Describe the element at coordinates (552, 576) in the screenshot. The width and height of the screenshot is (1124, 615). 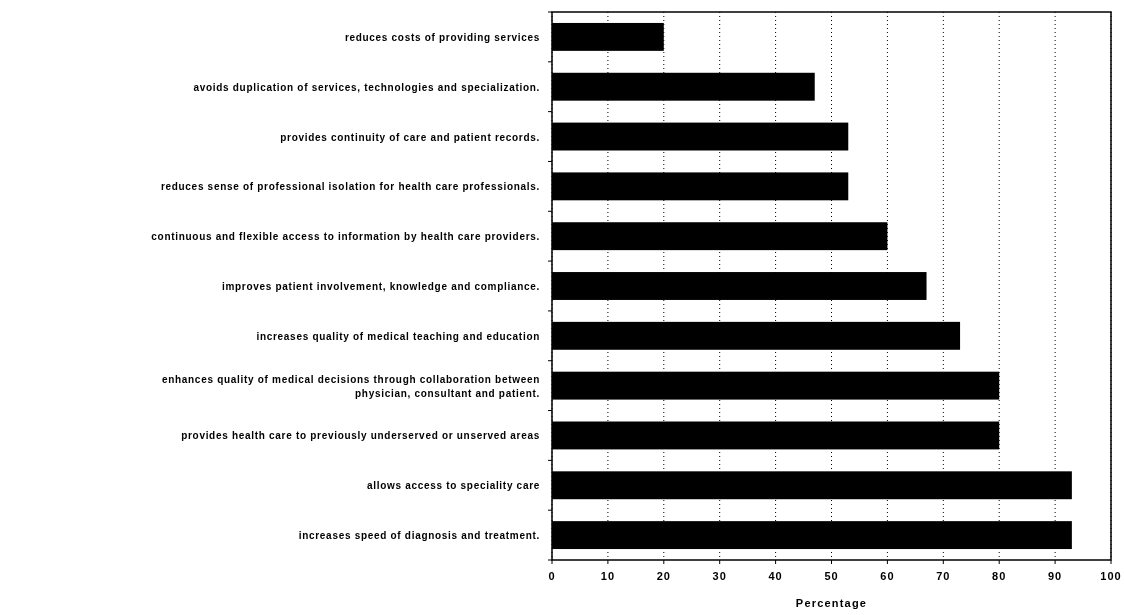
I see `x-tick-label: 0` at that location.